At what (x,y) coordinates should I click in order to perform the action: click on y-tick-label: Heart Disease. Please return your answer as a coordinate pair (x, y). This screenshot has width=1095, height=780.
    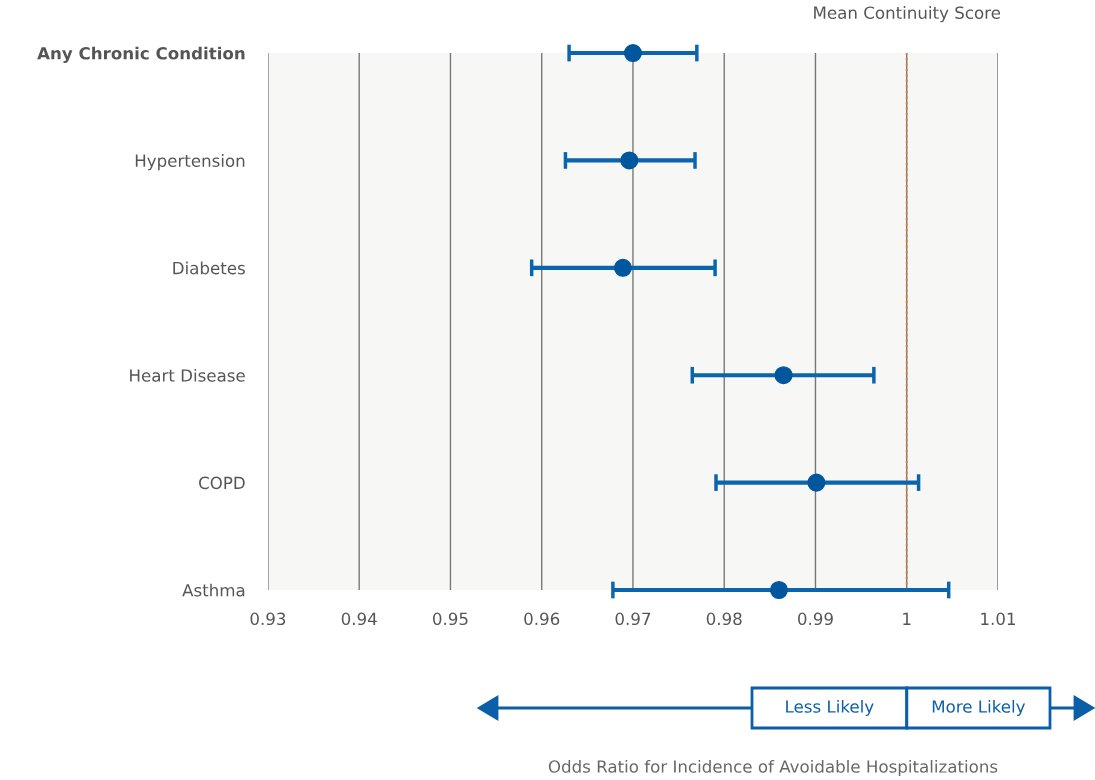
    Looking at the image, I should click on (187, 375).